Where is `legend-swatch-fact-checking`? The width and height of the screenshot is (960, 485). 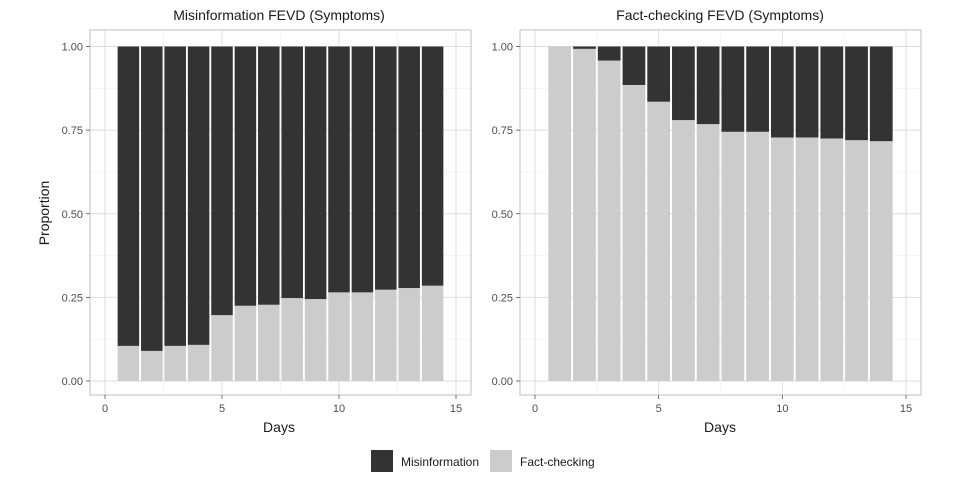 legend-swatch-fact-checking is located at coordinates (501, 461).